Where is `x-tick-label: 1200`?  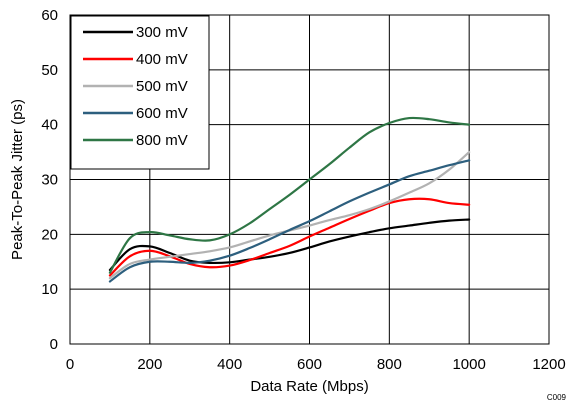
x-tick-label: 1200 is located at coordinates (548, 364).